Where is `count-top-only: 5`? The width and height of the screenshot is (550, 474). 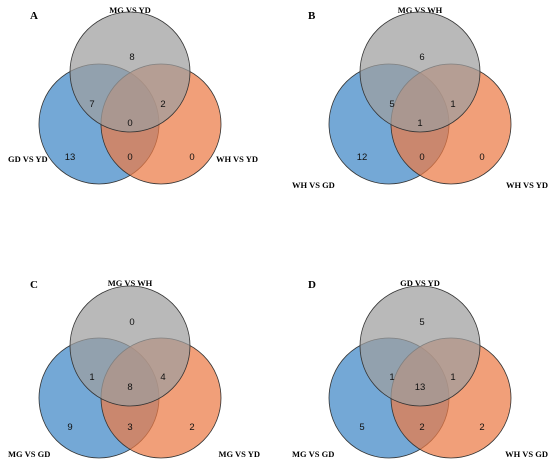 count-top-only: 5 is located at coordinates (421, 322).